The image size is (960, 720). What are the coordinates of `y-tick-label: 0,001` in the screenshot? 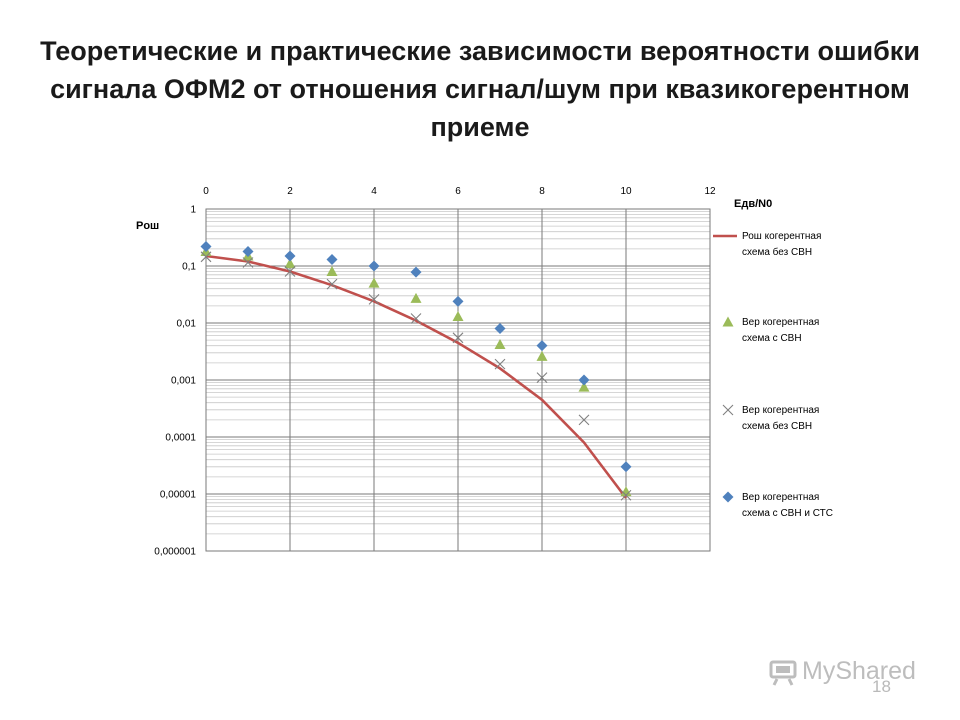 It's located at (183, 381).